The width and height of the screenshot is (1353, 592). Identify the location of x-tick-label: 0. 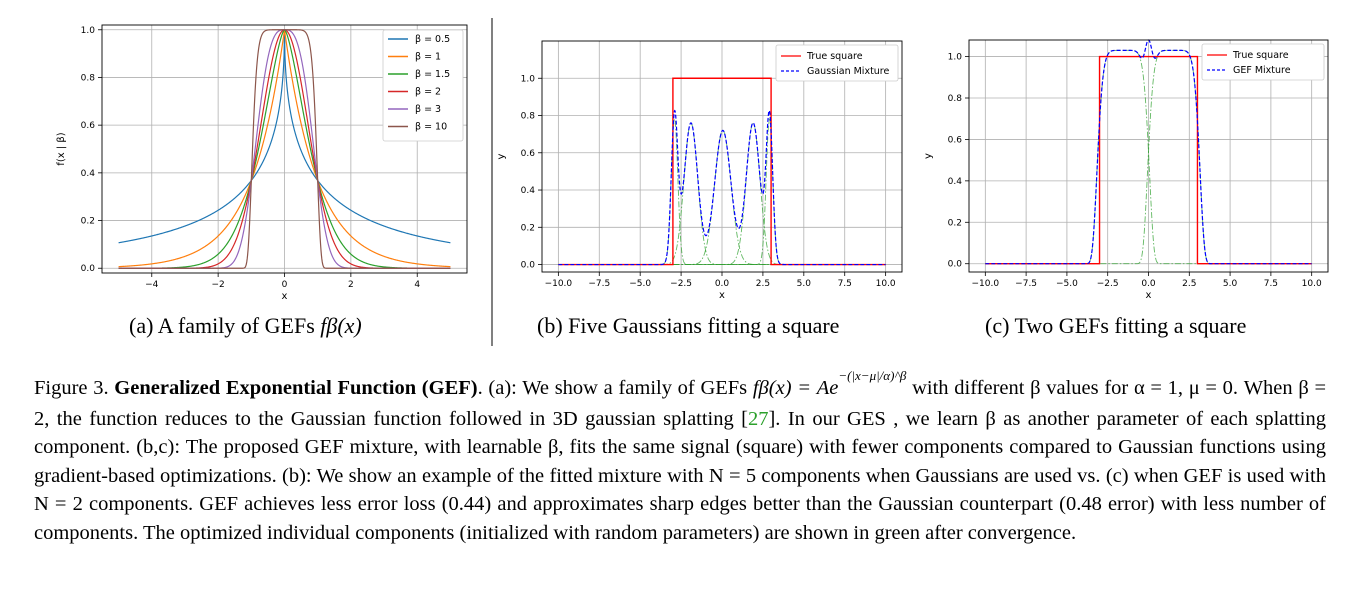
(285, 285).